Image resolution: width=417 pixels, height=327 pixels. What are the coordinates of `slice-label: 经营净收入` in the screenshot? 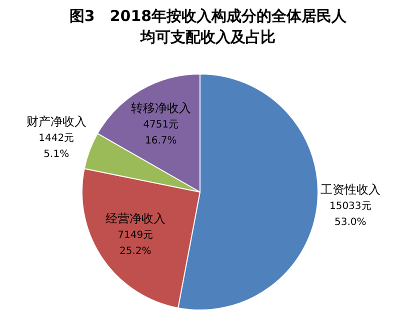 It's located at (135, 219).